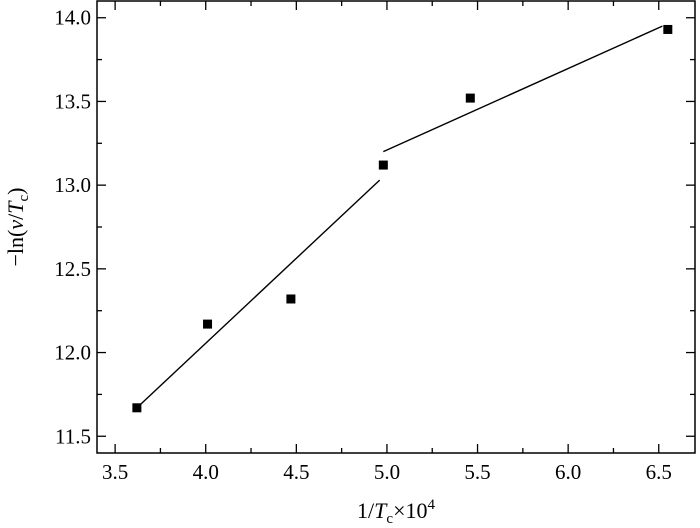 The height and width of the screenshot is (528, 700). I want to click on x-tick-label: 3.5, so click(115, 472).